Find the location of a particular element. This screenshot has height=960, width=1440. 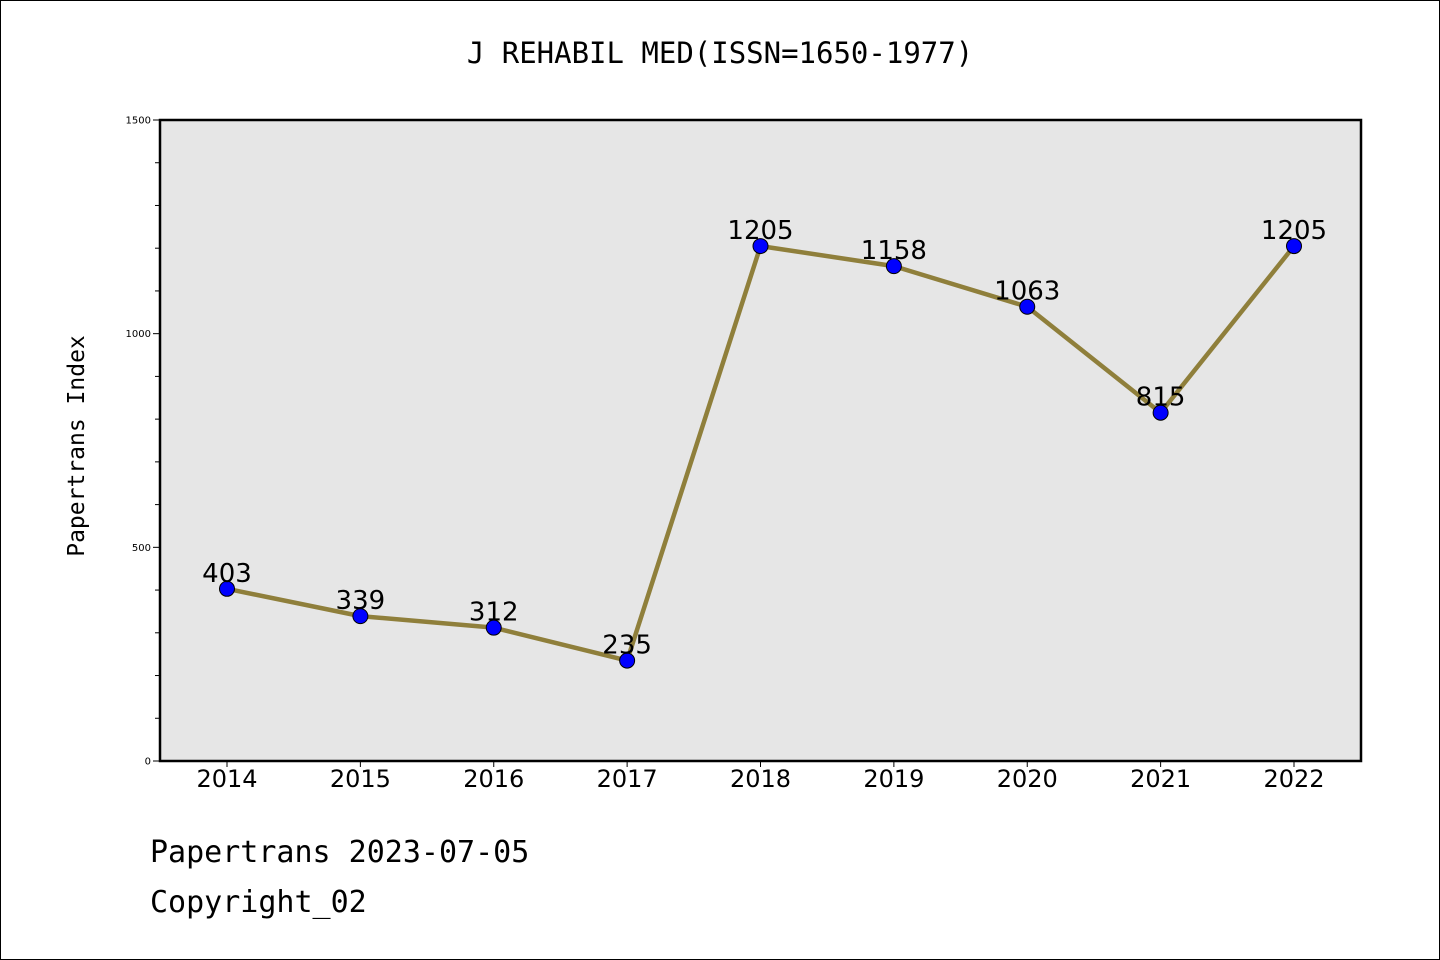

chart-title: J REHABIL MED(ISSN=1650-1977) is located at coordinates (720, 53).